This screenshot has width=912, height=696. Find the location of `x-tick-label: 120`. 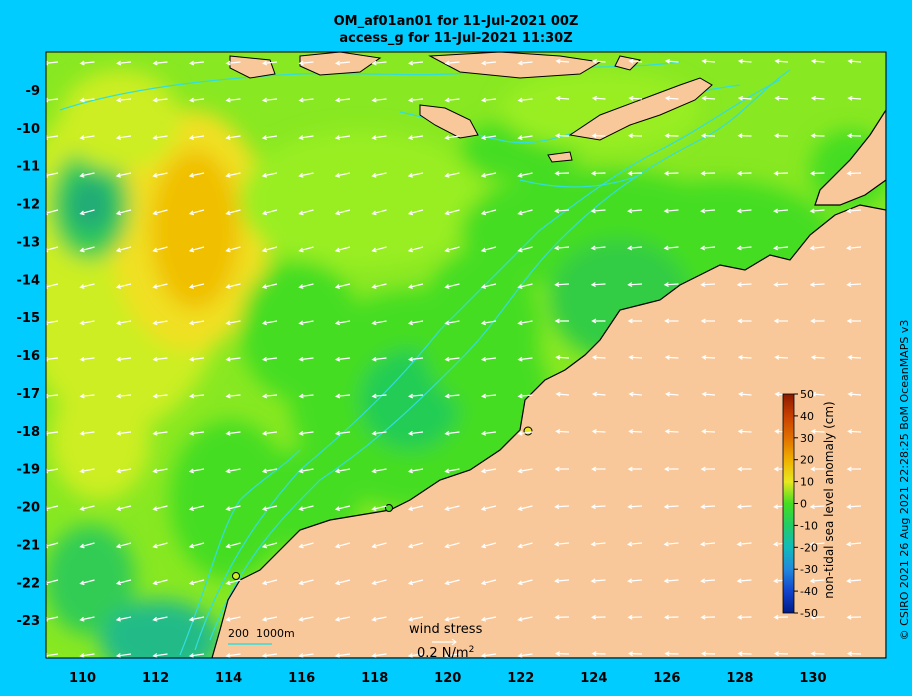

x-tick-label: 120 is located at coordinates (447, 678).